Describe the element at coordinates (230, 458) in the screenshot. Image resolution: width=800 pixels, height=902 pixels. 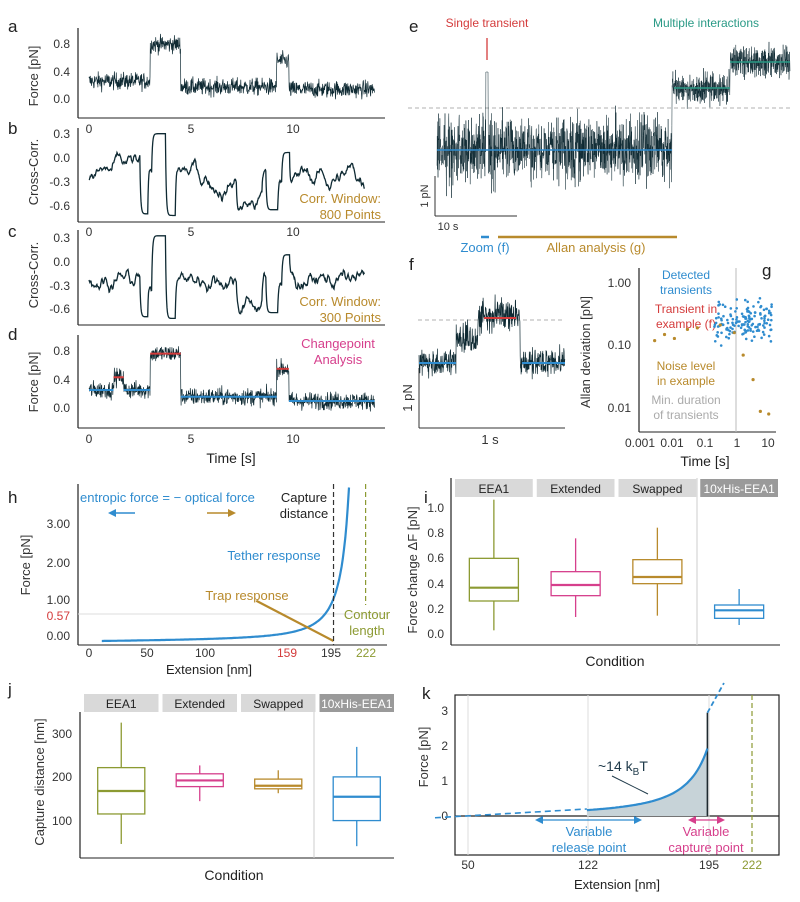
I see `x-axis-label: Time [s]` at that location.